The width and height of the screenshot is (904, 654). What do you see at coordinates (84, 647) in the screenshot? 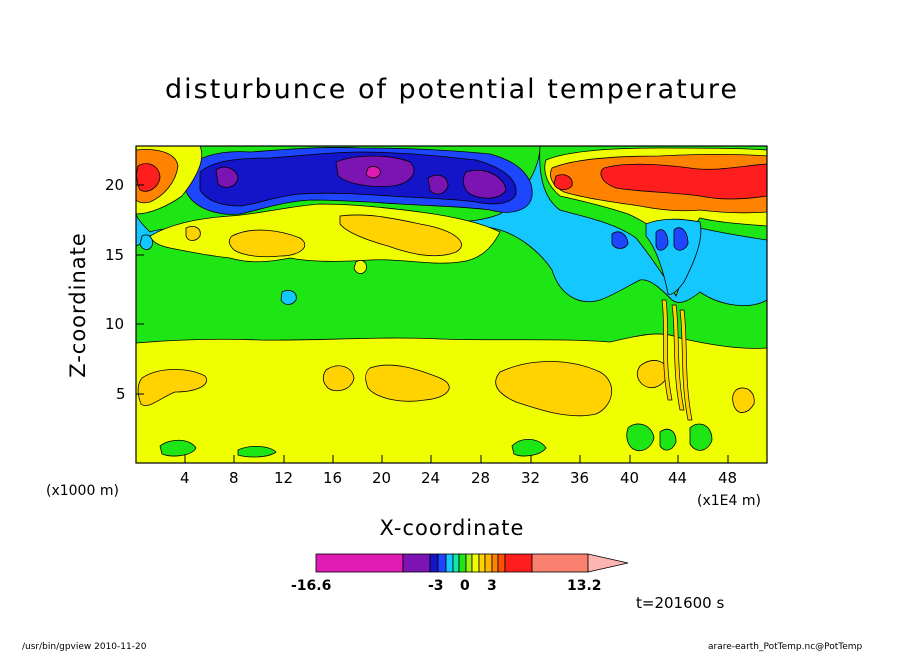
I see `footer-left: /usr/bin/gpview 2010-11-20` at bounding box center [84, 647].